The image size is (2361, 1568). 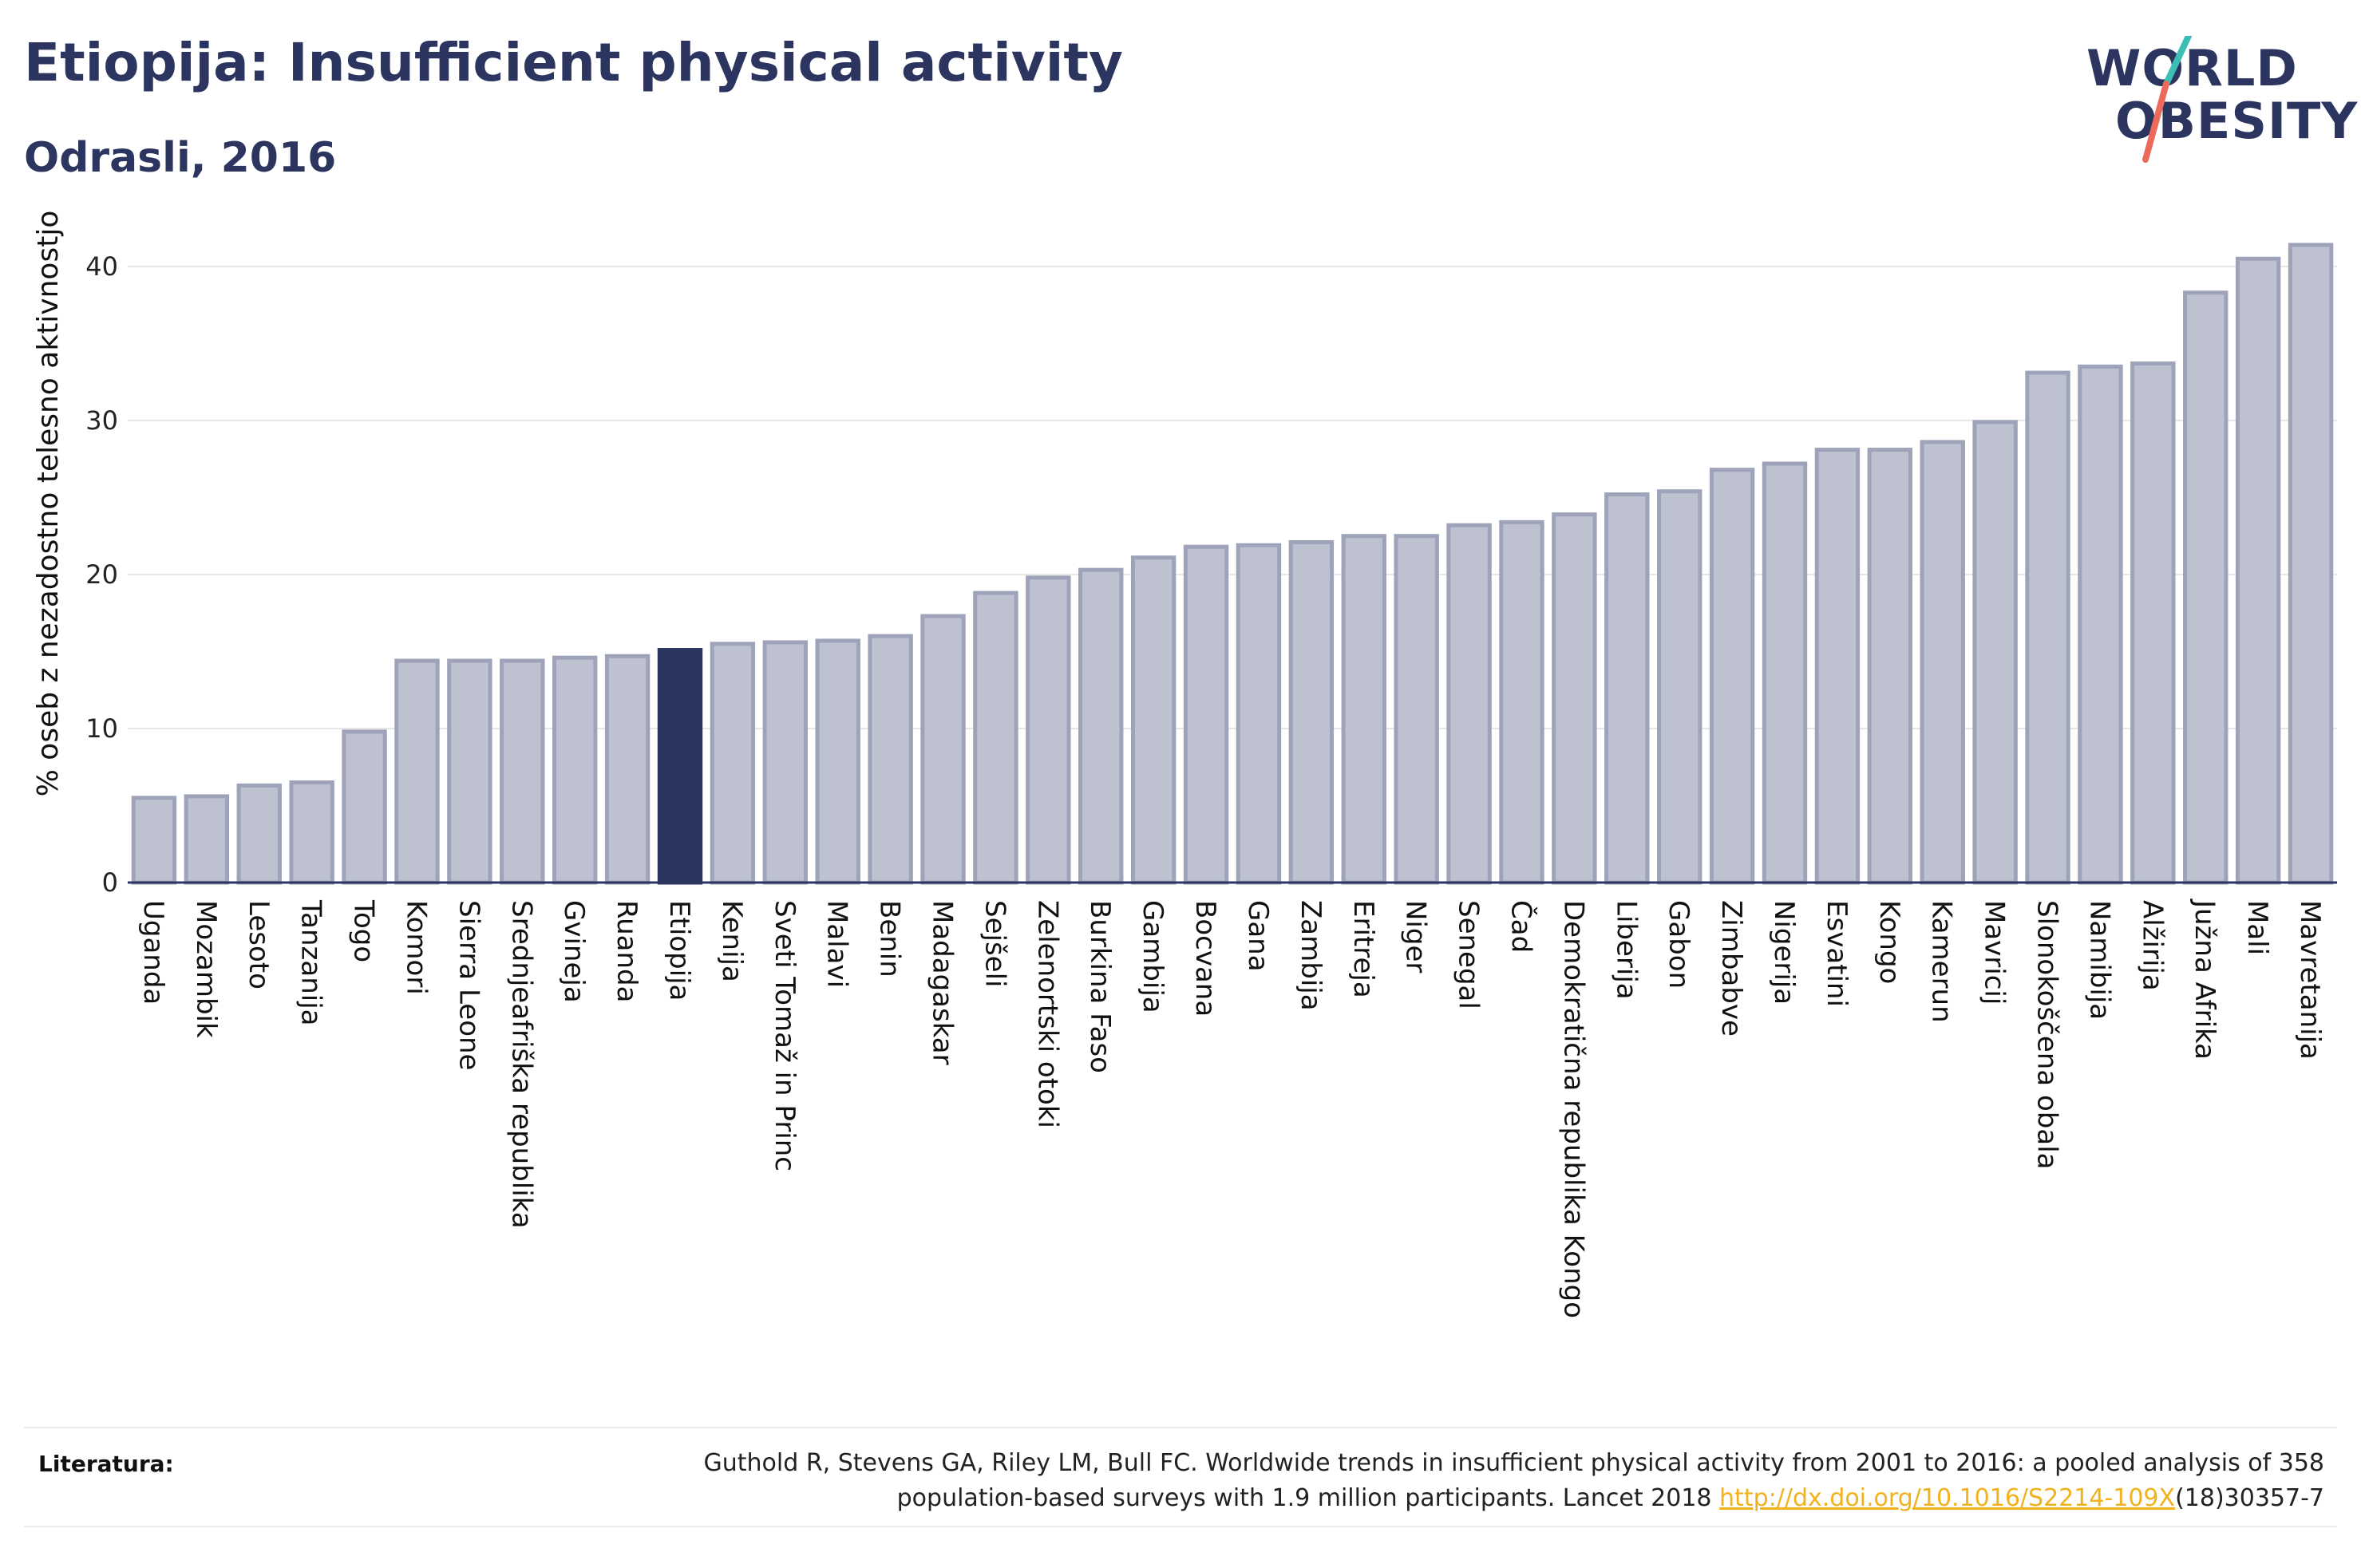 What do you see at coordinates (101, 728) in the screenshot?
I see `y-tick-label: 10` at bounding box center [101, 728].